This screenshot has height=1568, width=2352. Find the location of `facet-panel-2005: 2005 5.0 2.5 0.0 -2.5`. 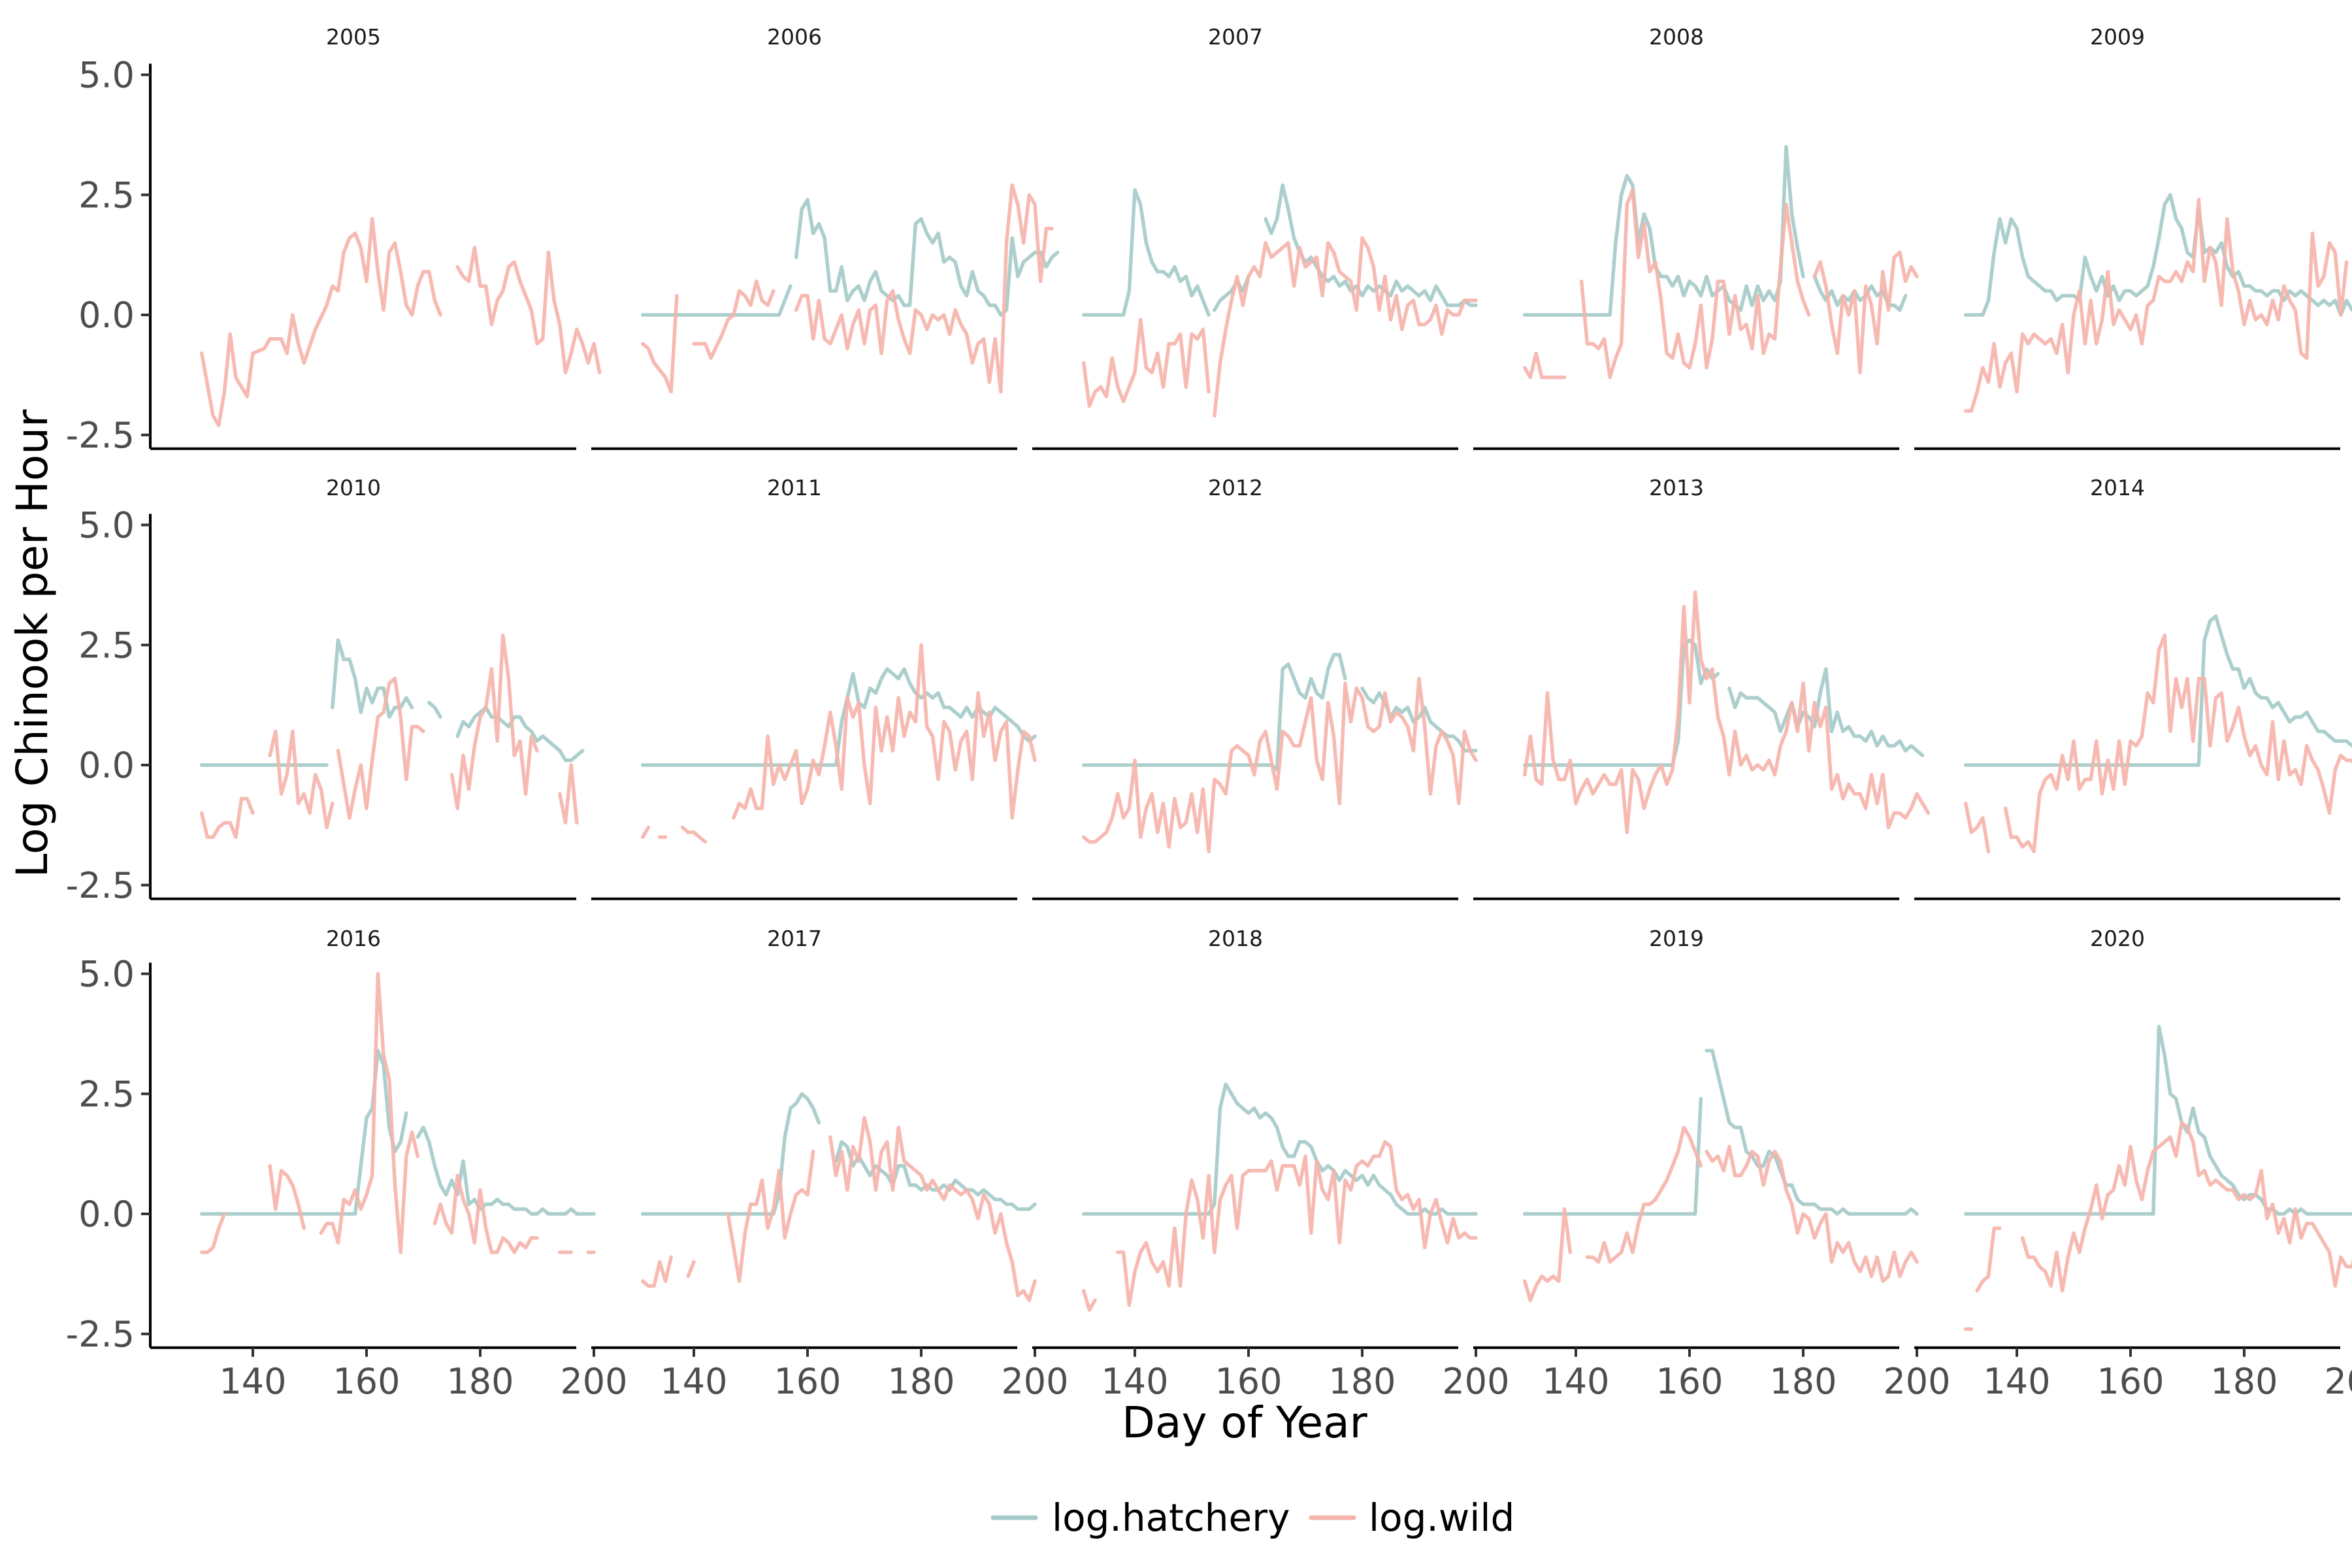

facet-panel-2005: 2005 5.0 2.5 0.0 -2.5 is located at coordinates (334, 240).